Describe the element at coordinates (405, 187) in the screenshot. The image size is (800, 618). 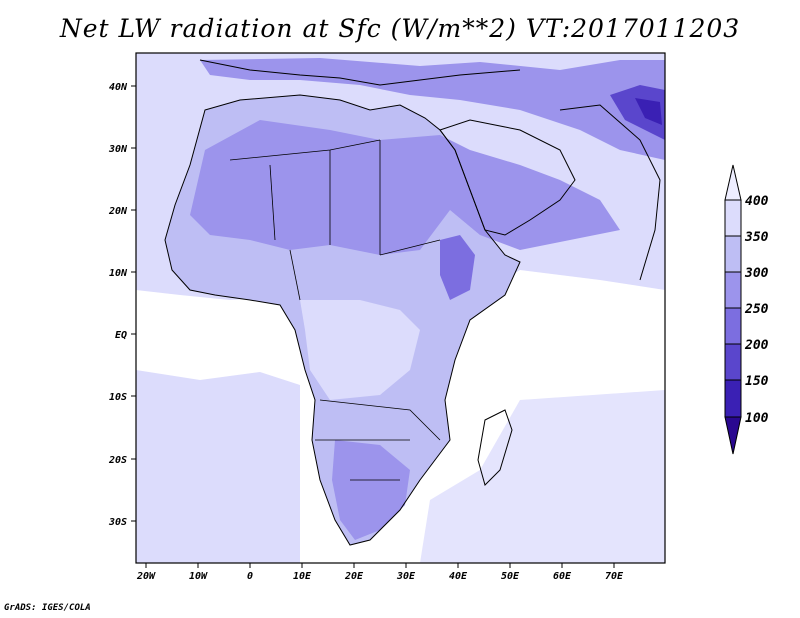
I see `sahara-field` at that location.